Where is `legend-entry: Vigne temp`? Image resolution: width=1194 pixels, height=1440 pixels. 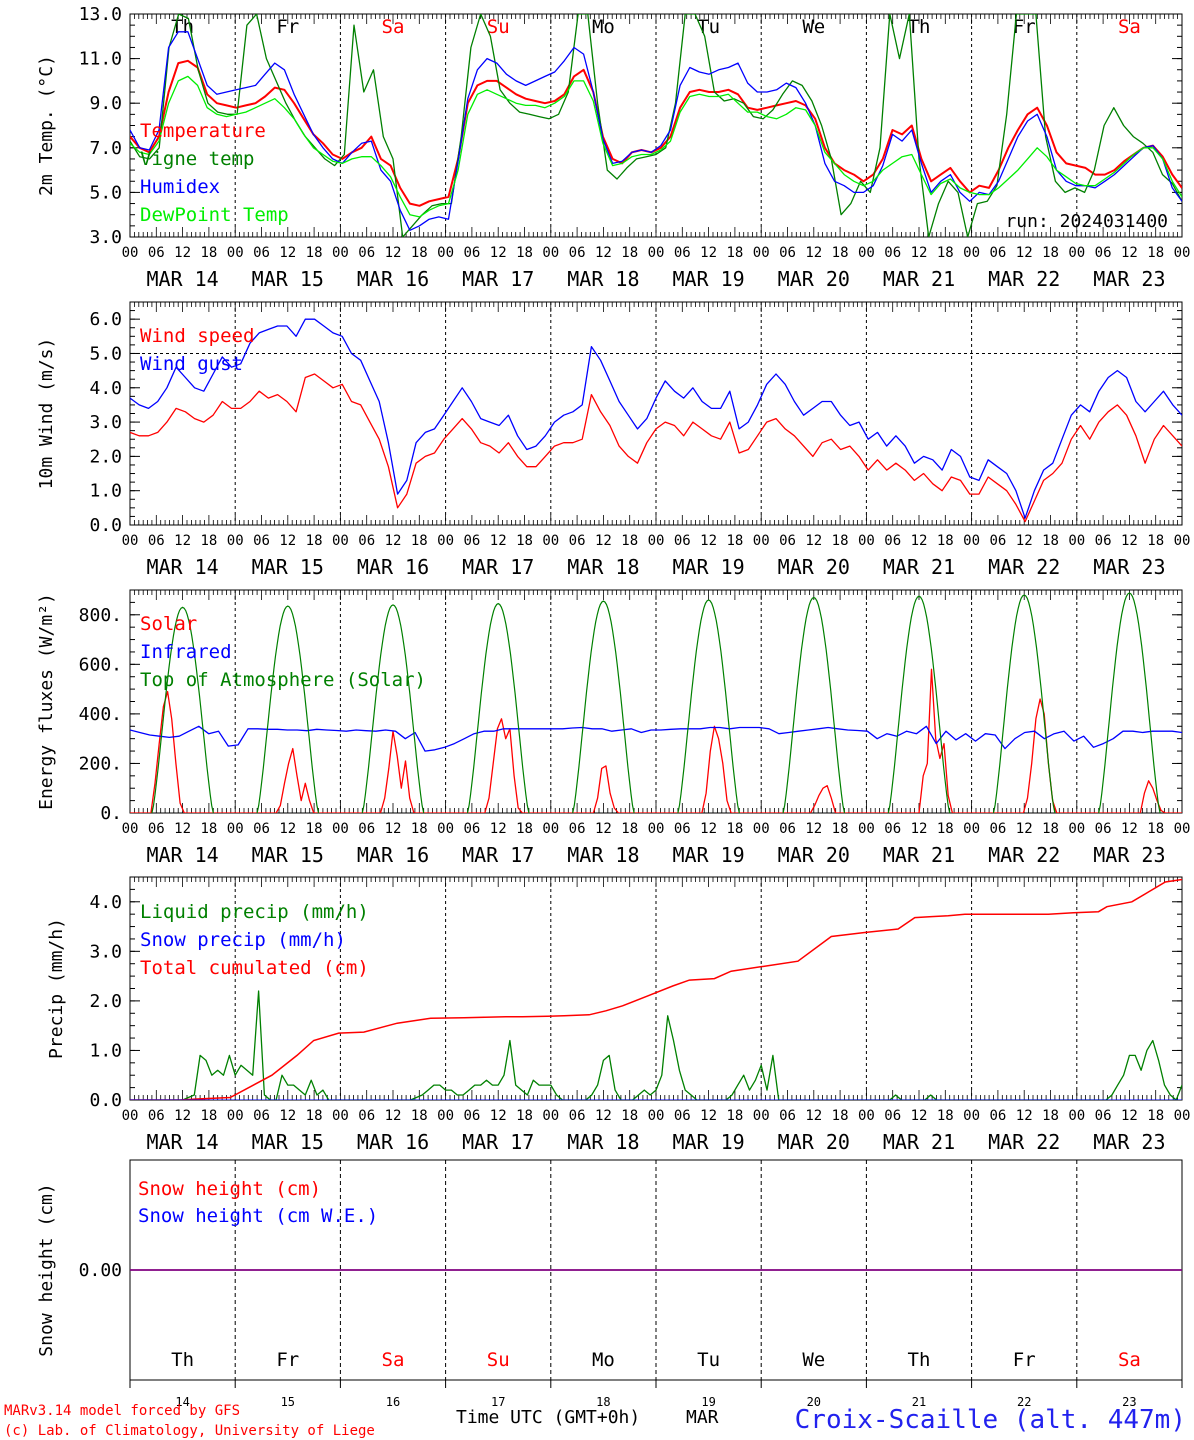 legend-entry: Vigne temp is located at coordinates (197, 159).